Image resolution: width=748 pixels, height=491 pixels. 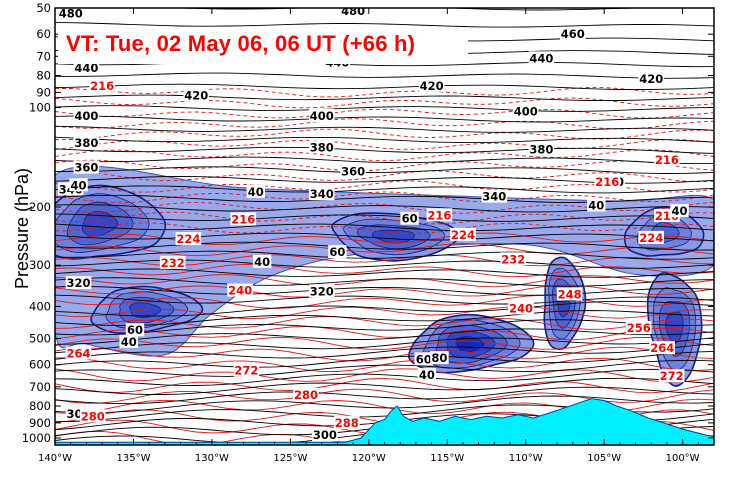 I want to click on wind-speed-label-2: 40, so click(x=256, y=192).